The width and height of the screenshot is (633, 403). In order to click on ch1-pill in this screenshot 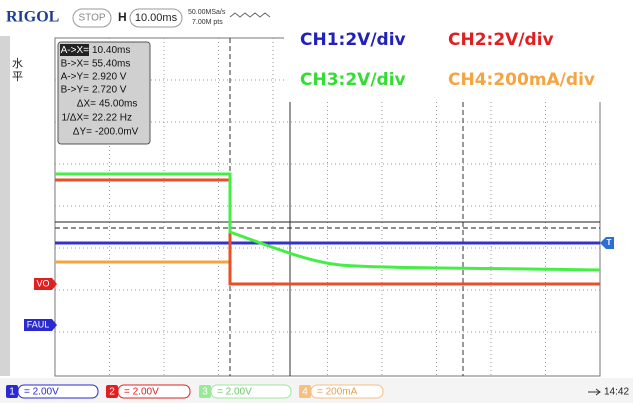, I will do `click(58, 391)`.